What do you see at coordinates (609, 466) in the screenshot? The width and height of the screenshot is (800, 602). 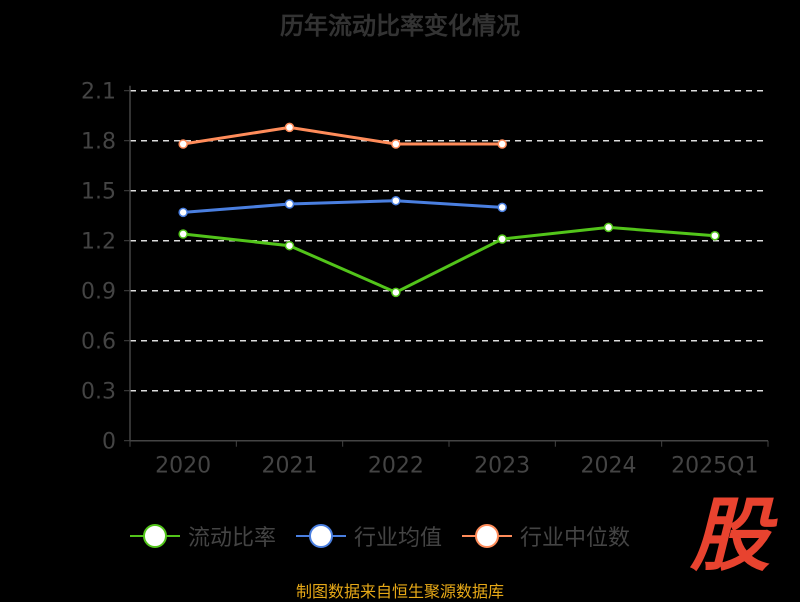 I see `x-tick-label: 2024` at bounding box center [609, 466].